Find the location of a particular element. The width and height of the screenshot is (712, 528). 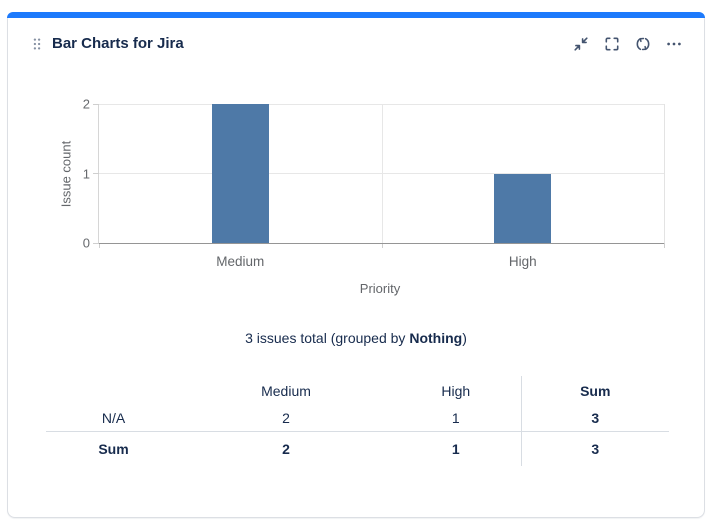

pivot-table-header: Medium High Sum is located at coordinates (357, 390).